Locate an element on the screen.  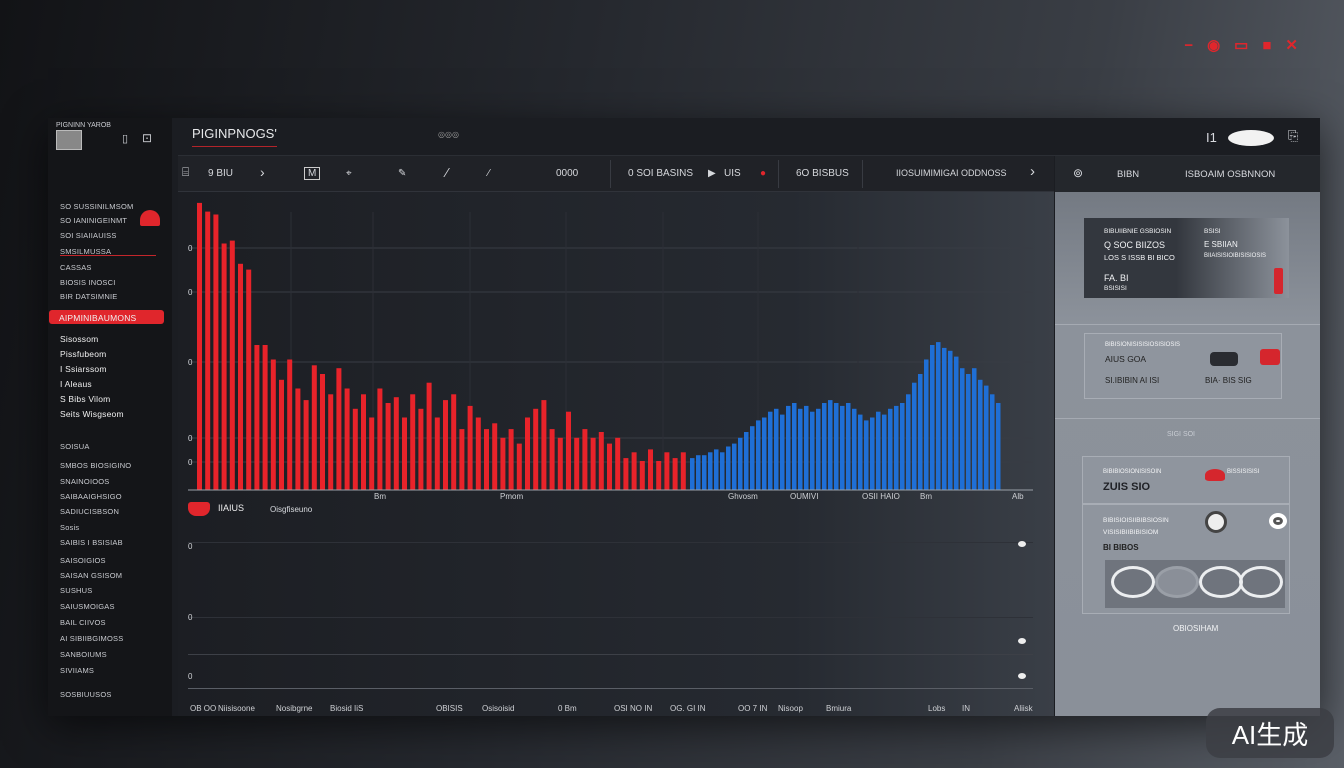
brush-icon: ⁄ is located at coordinates (489, 173).